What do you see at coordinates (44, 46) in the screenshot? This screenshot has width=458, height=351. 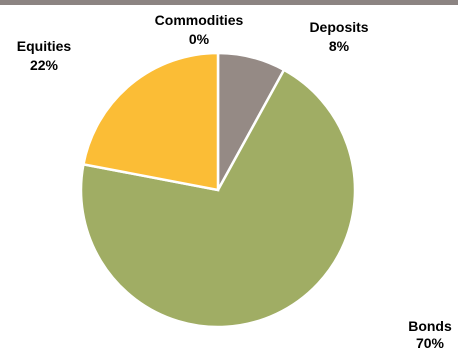 I see `slice-label-equities: Equities` at bounding box center [44, 46].